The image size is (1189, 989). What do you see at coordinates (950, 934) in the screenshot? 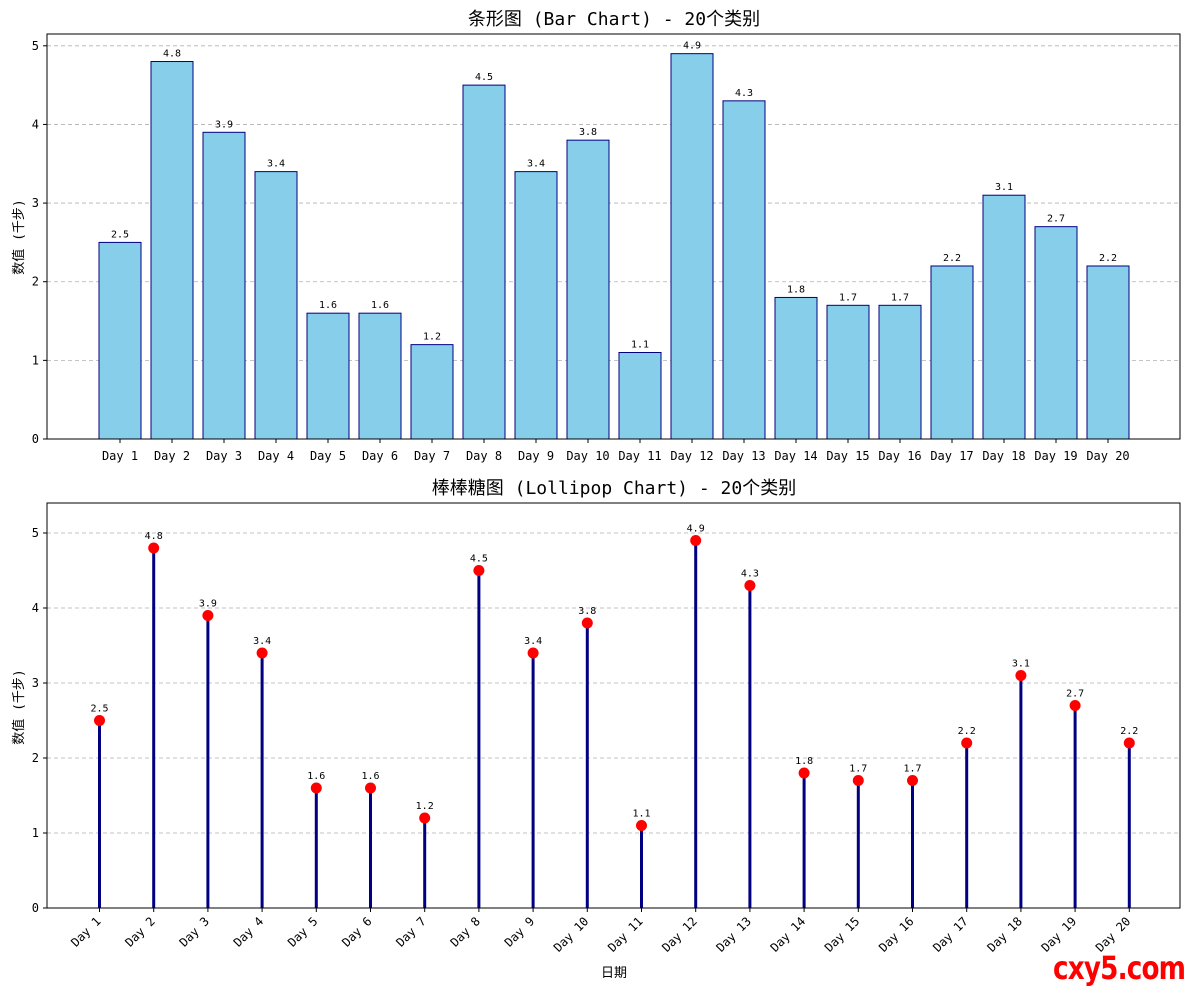
I see `lollipop-xtick-label: Day 17` at bounding box center [950, 934].